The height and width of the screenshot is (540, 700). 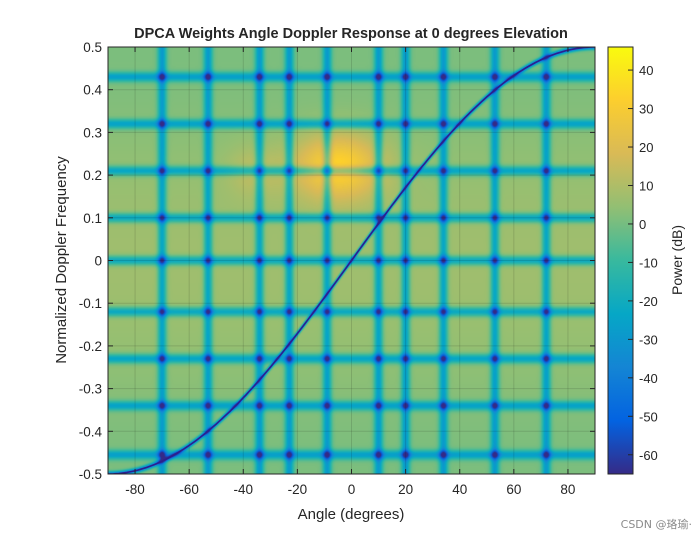 What do you see at coordinates (92, 218) in the screenshot?
I see `y-tick-label: 0.1` at bounding box center [92, 218].